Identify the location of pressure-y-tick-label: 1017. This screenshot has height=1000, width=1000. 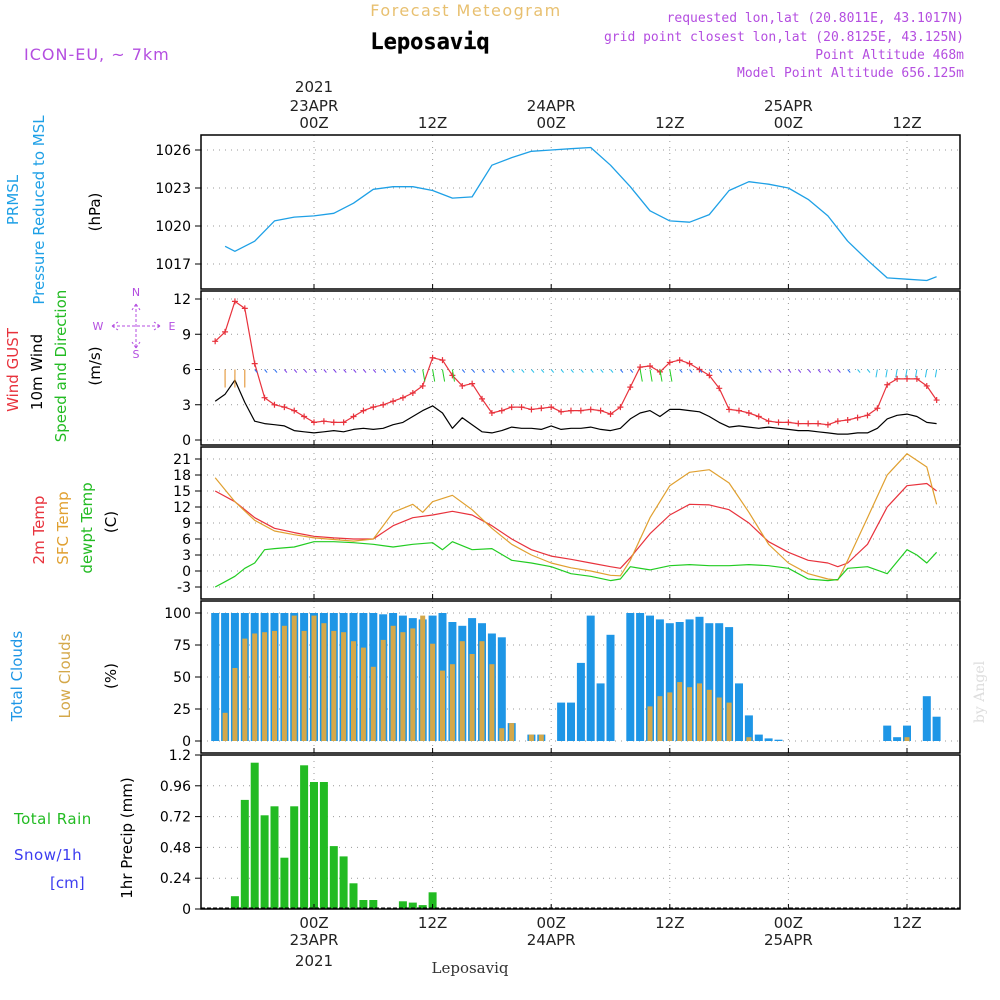
(173, 265).